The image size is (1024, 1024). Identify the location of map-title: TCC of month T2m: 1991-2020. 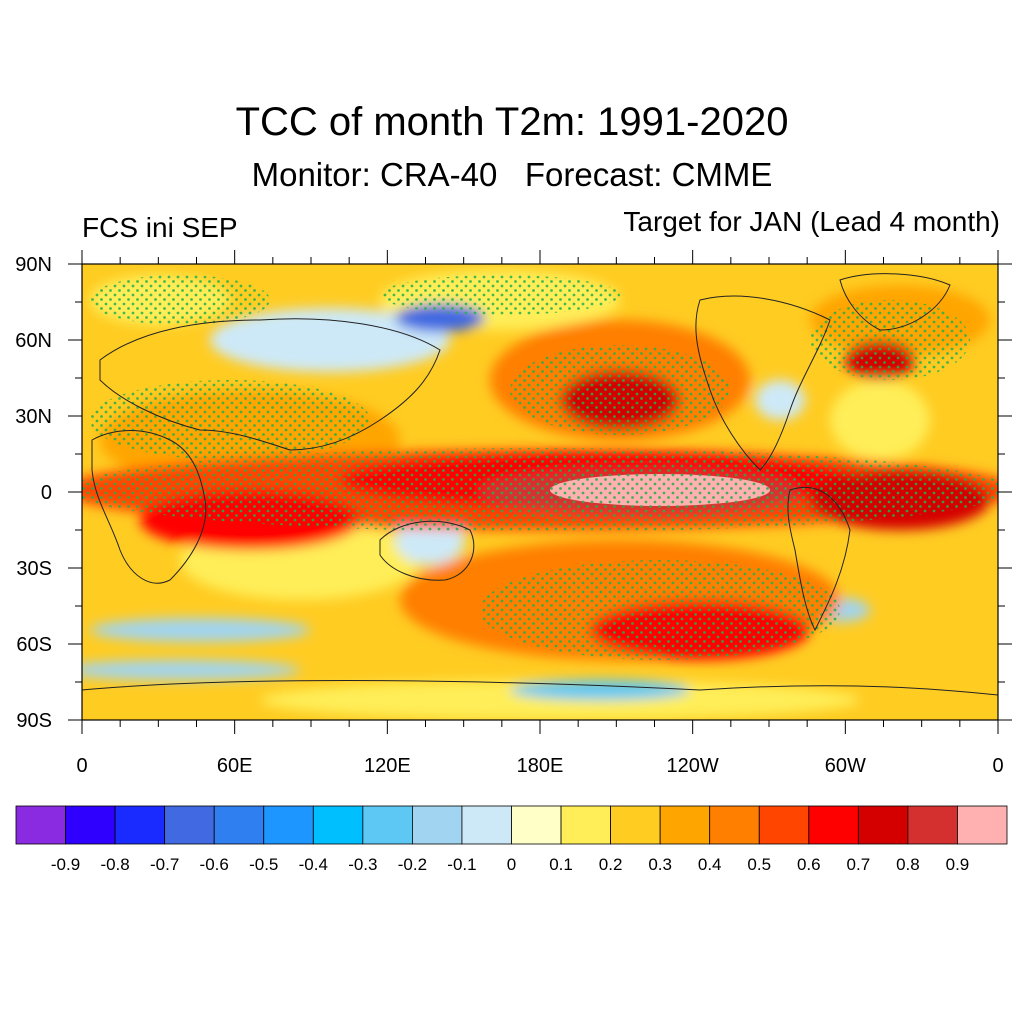
(512, 122).